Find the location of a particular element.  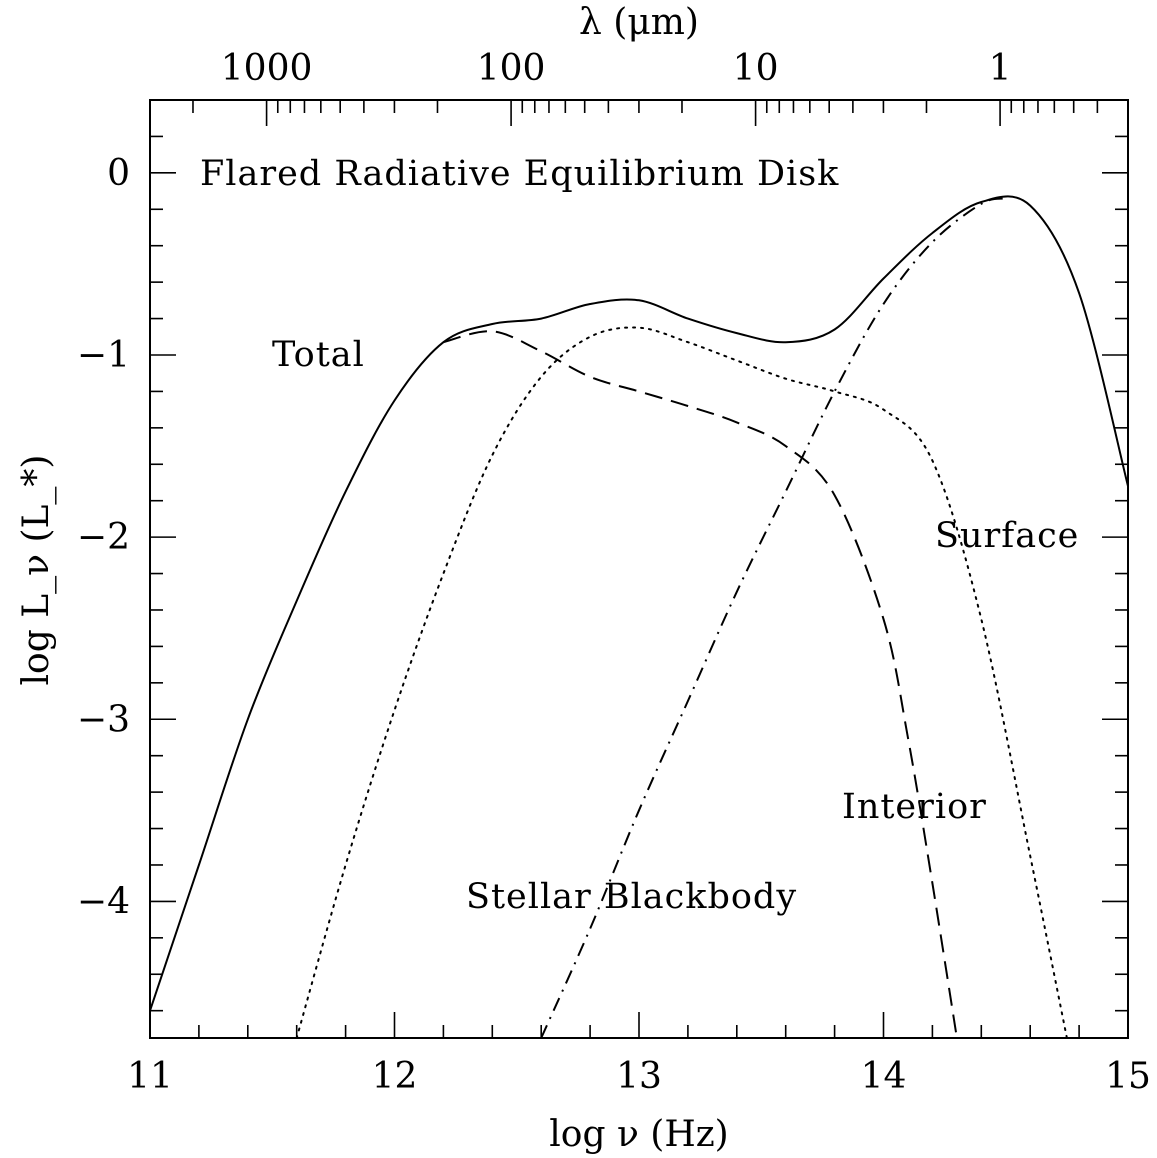

annotation-interior: Interior is located at coordinates (914, 807).